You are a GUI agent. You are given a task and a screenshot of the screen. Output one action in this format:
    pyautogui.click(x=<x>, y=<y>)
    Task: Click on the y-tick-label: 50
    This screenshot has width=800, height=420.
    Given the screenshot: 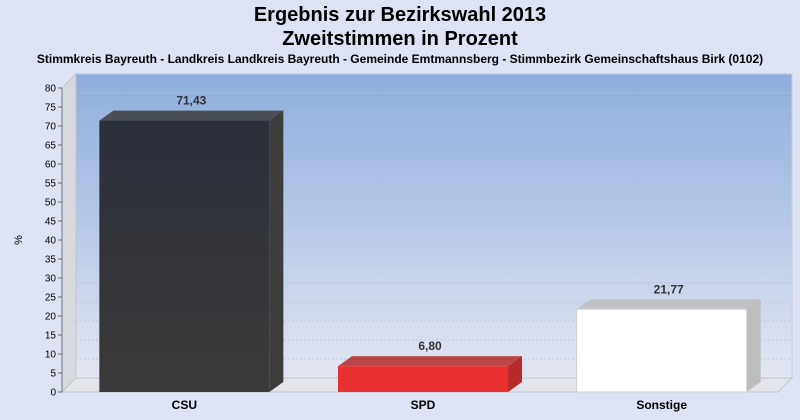 What is the action you would take?
    pyautogui.click(x=51, y=203)
    